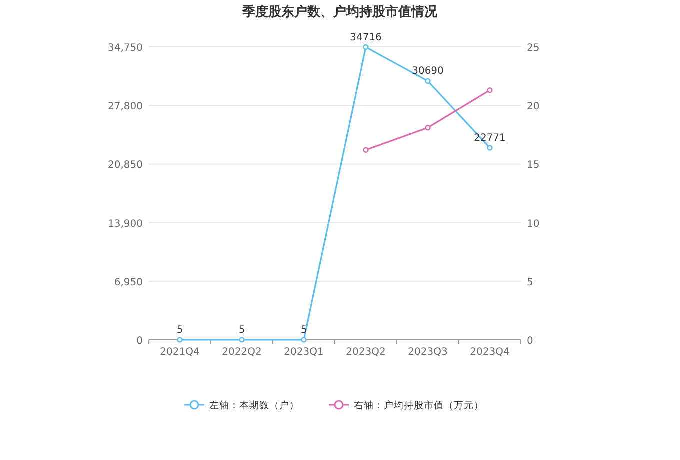 Image resolution: width=680 pixels, height=460 pixels. Describe the element at coordinates (428, 352) in the screenshot. I see `x-tick-label: 2023Q3` at that location.